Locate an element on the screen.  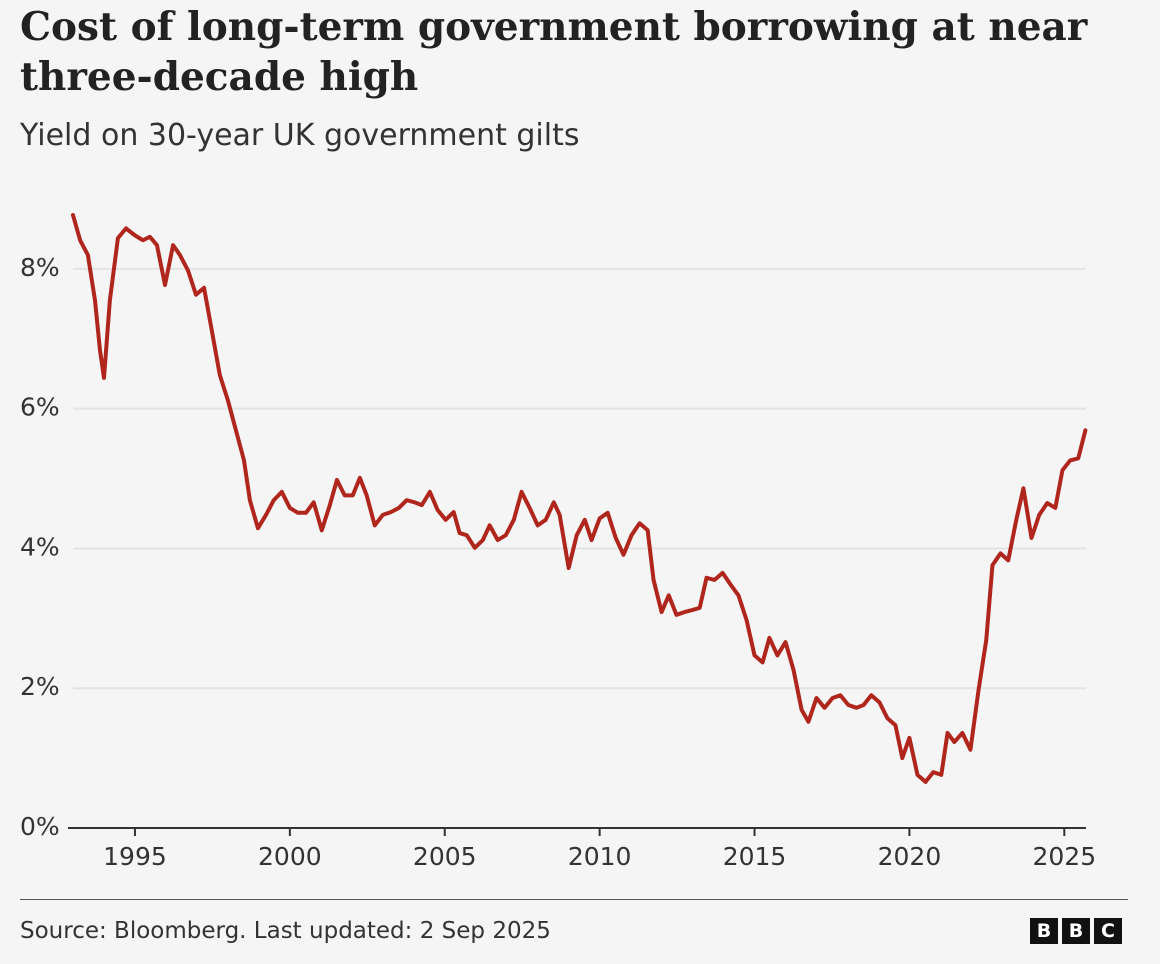
logo: B B C is located at coordinates (1076, 931).